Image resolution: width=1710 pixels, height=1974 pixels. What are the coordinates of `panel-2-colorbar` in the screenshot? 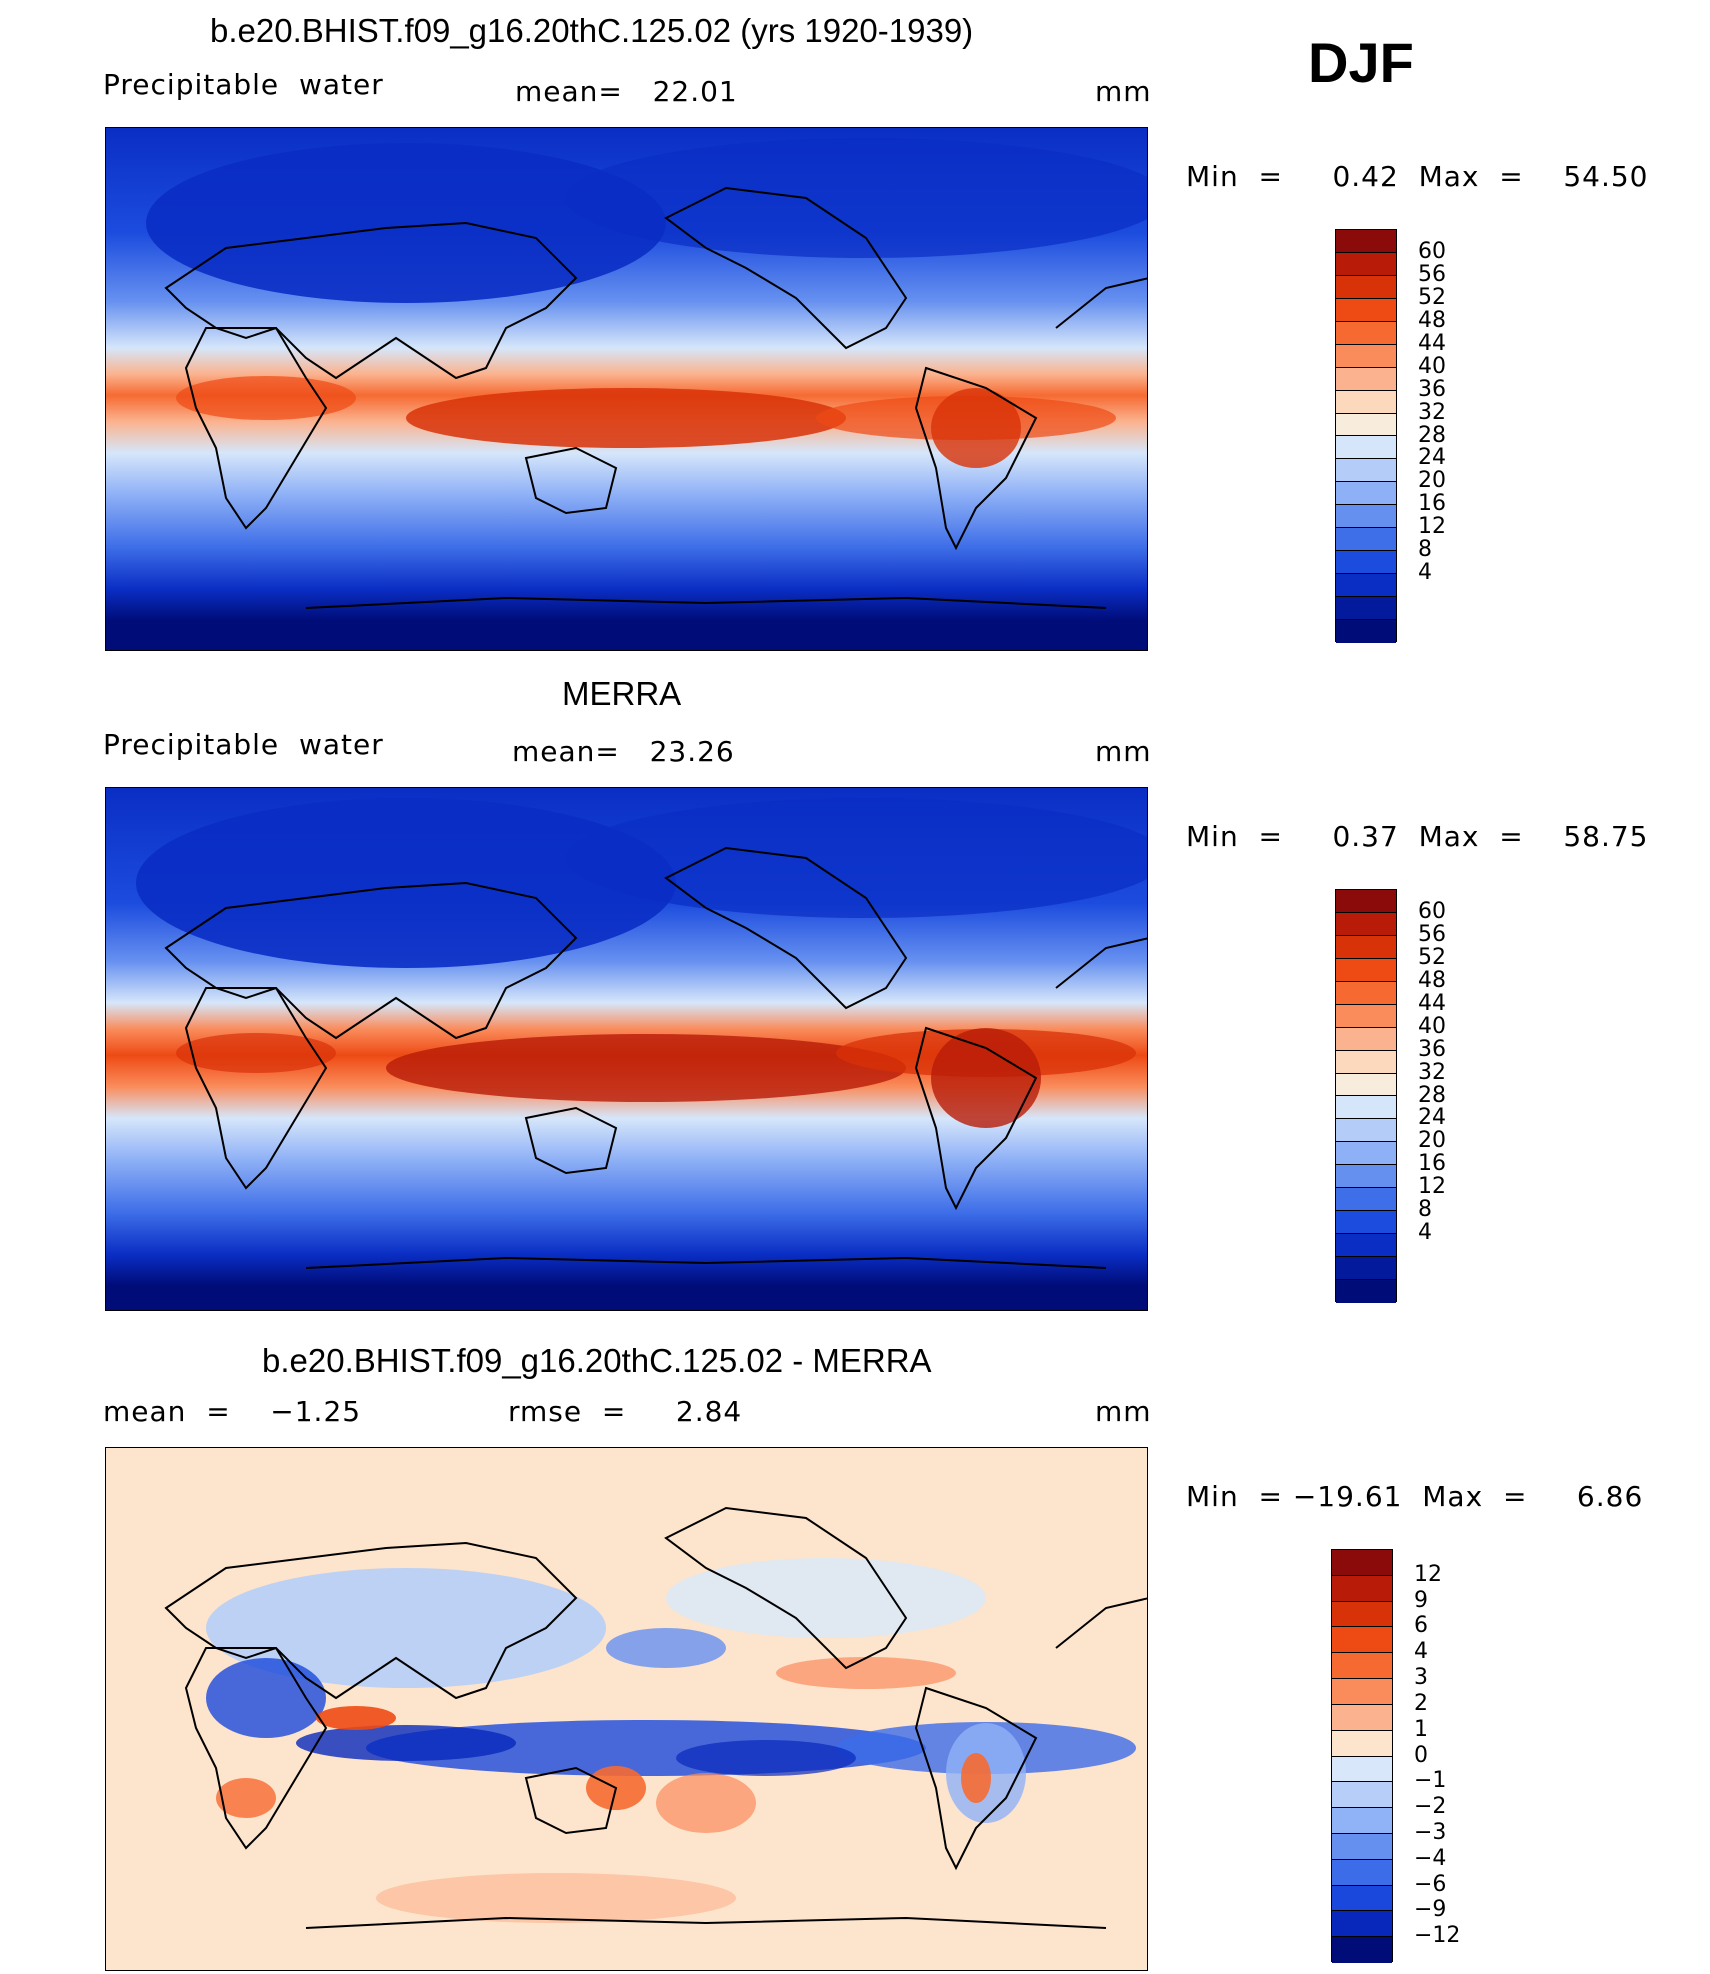 It's located at (1366, 1096).